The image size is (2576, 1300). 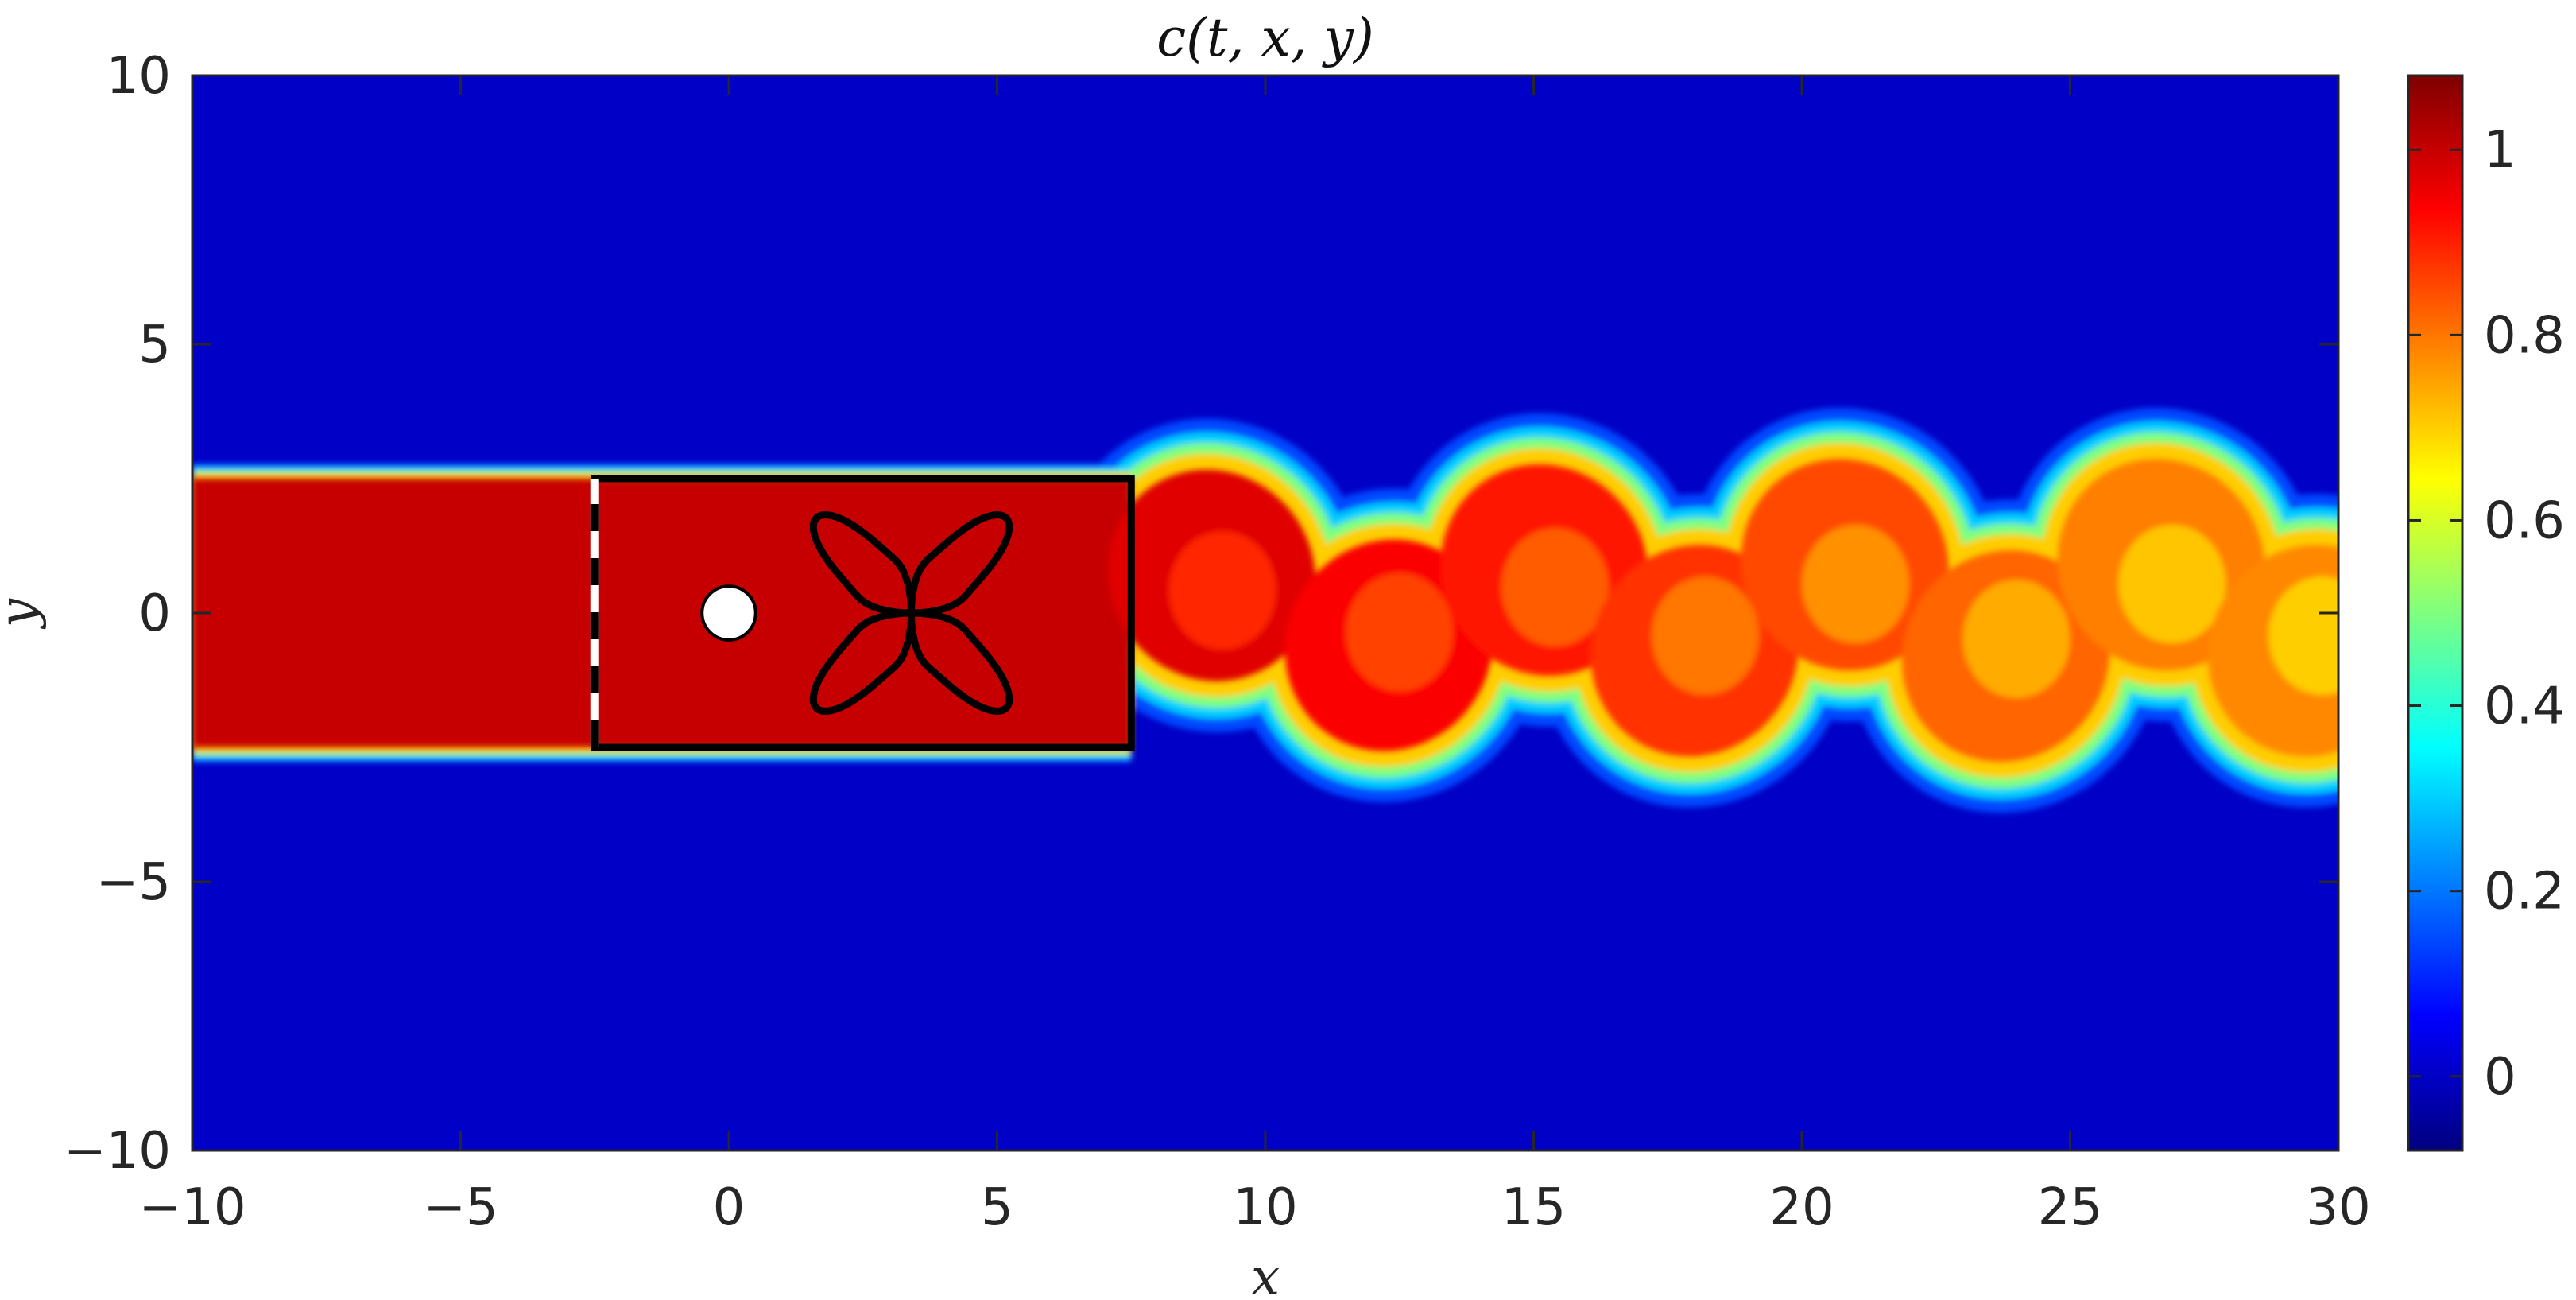 I want to click on x-tick-label: 10, so click(x=1265, y=1207).